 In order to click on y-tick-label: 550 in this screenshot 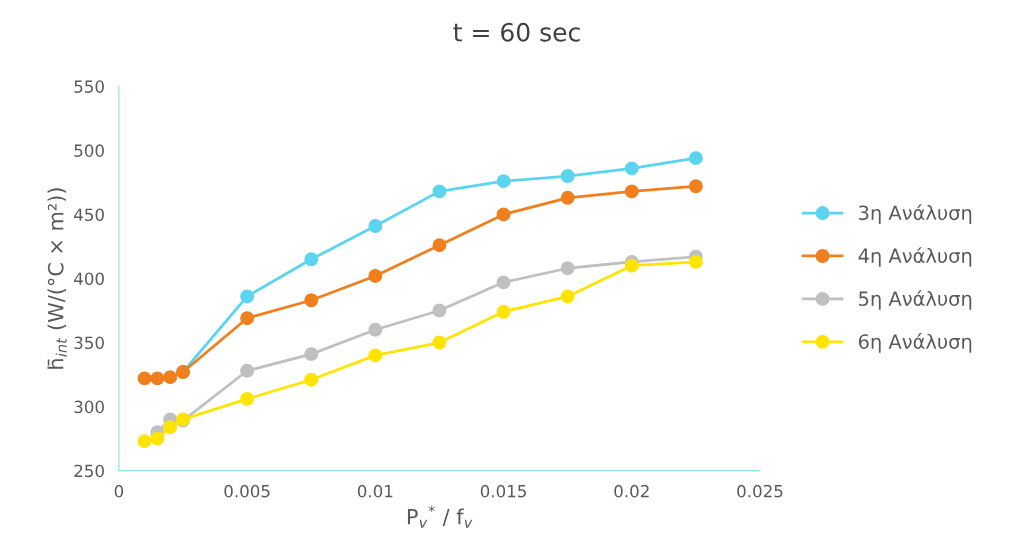, I will do `click(89, 86)`.